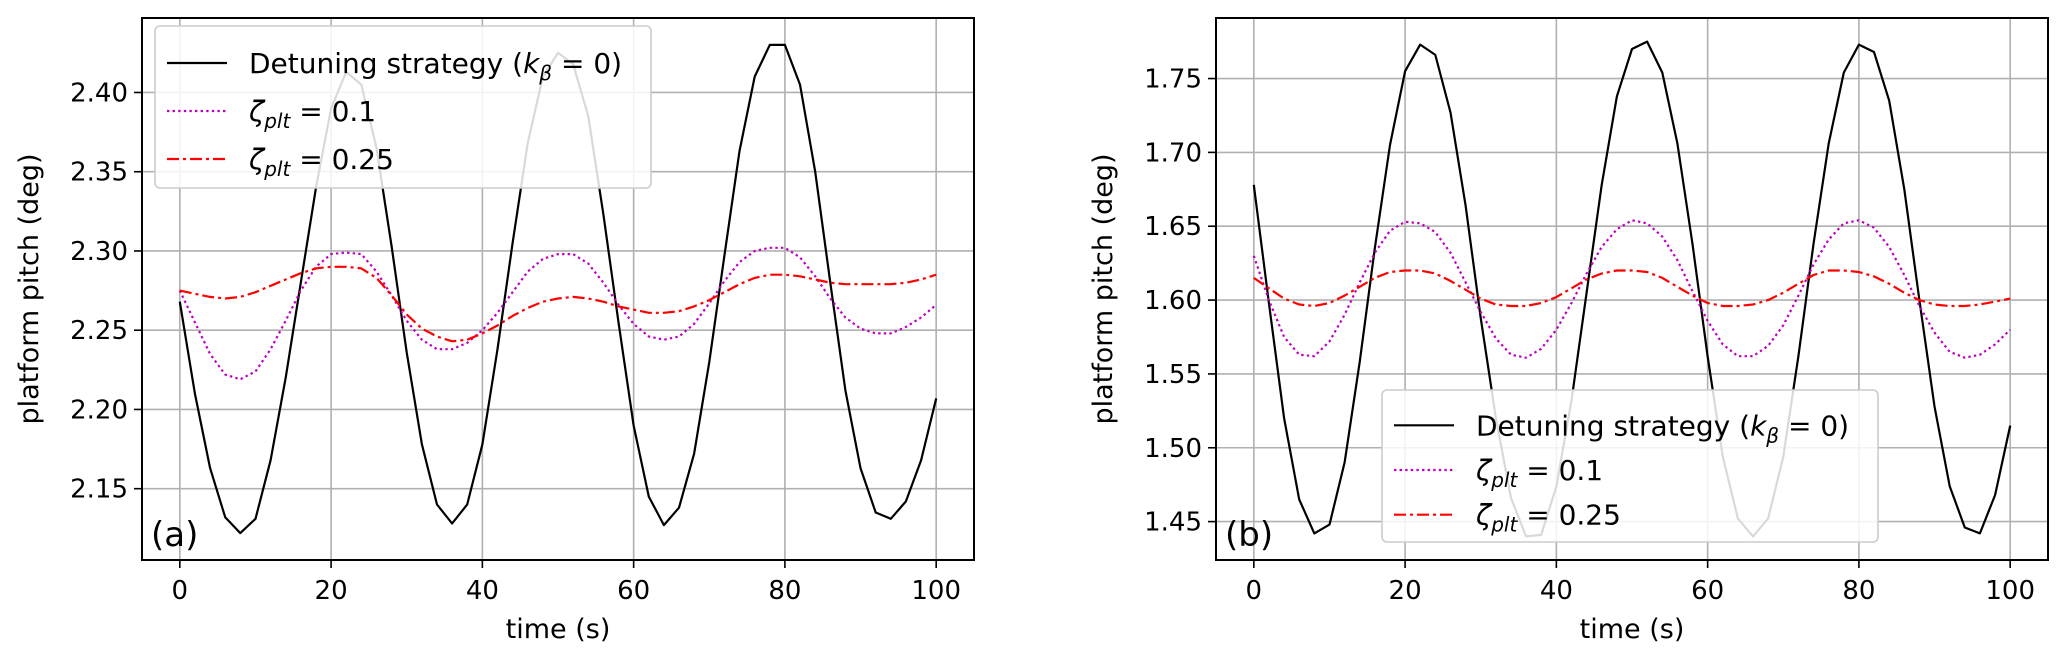 The image size is (2067, 660). I want to click on y-tick-label: 1.65, so click(1173, 227).